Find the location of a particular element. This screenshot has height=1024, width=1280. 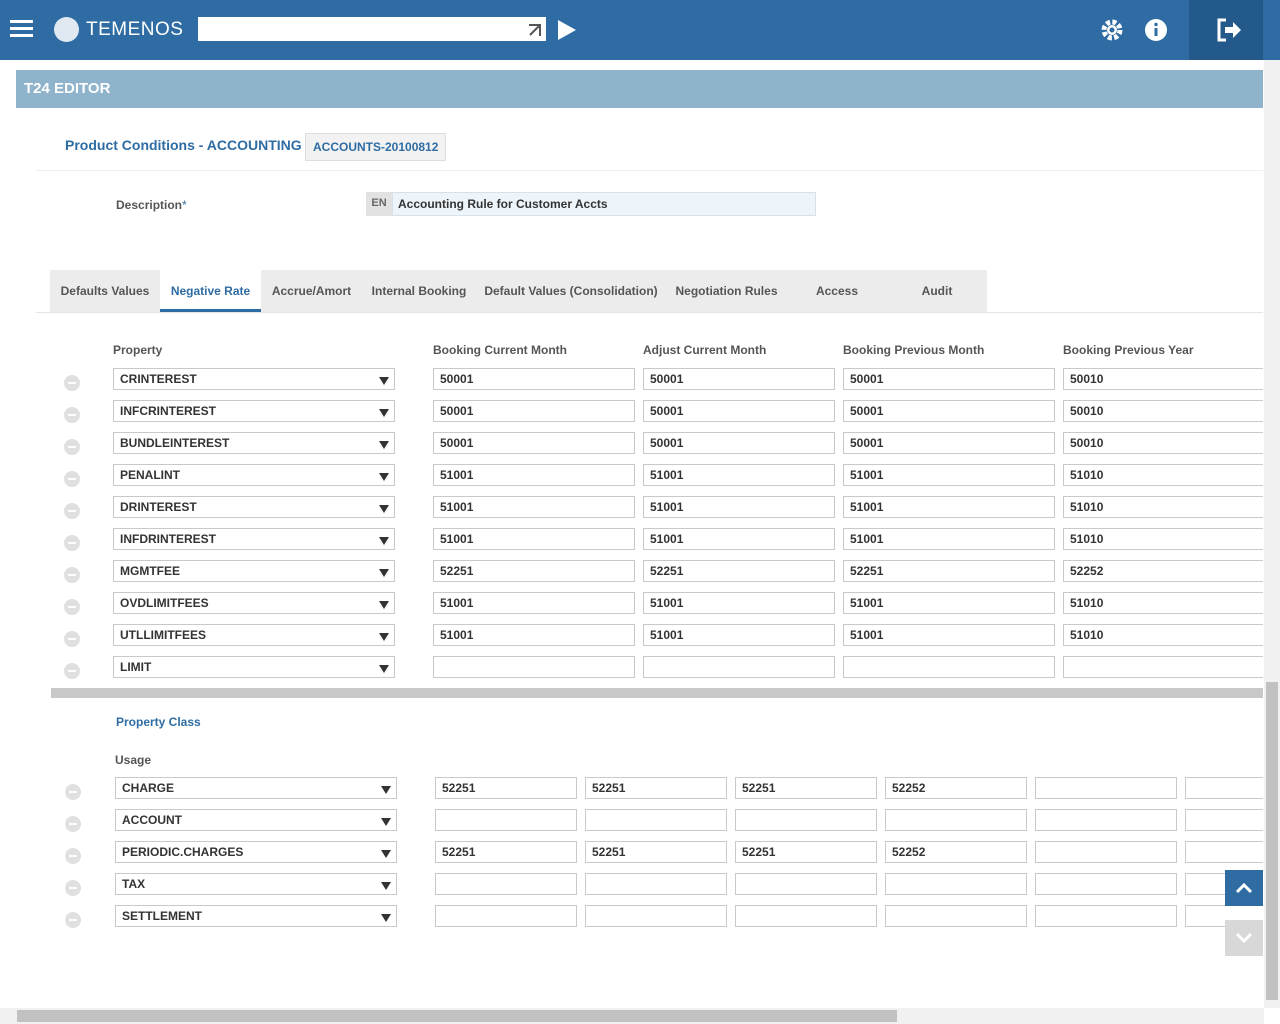

logout-button is located at coordinates (1226, 30).